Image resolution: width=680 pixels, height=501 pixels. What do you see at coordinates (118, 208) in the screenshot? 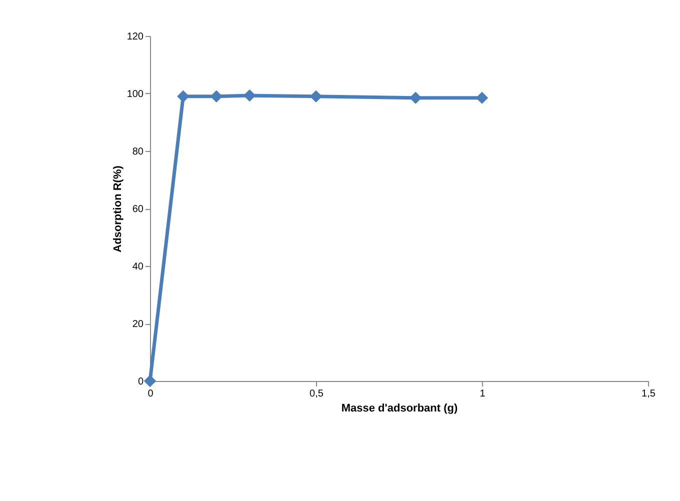
I see `y-axis-title: Adsorption R(%)` at bounding box center [118, 208].